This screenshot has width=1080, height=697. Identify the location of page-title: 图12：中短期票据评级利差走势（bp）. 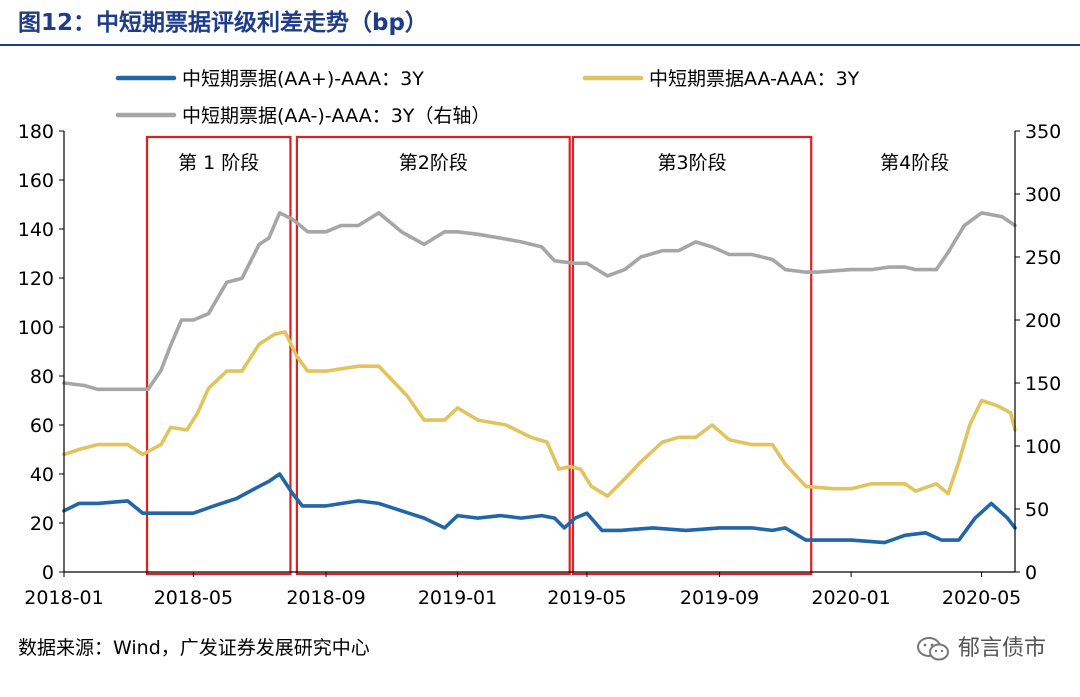
(223, 23).